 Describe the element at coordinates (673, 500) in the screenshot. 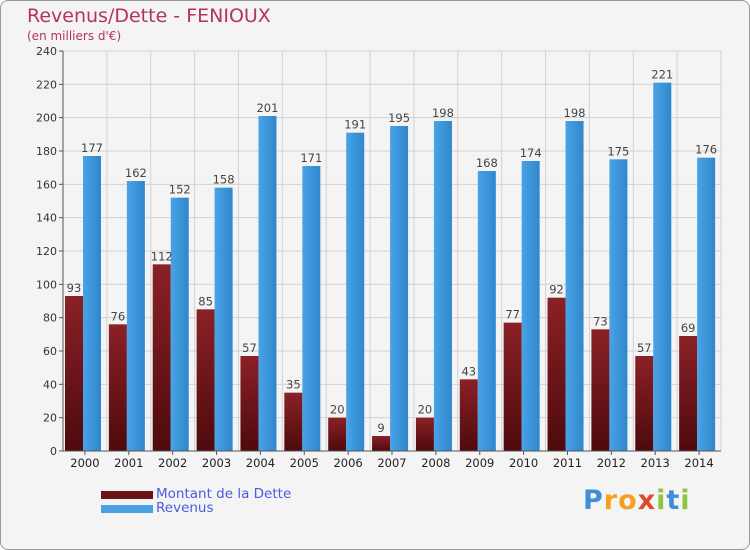

I see `logo-letter: t` at that location.